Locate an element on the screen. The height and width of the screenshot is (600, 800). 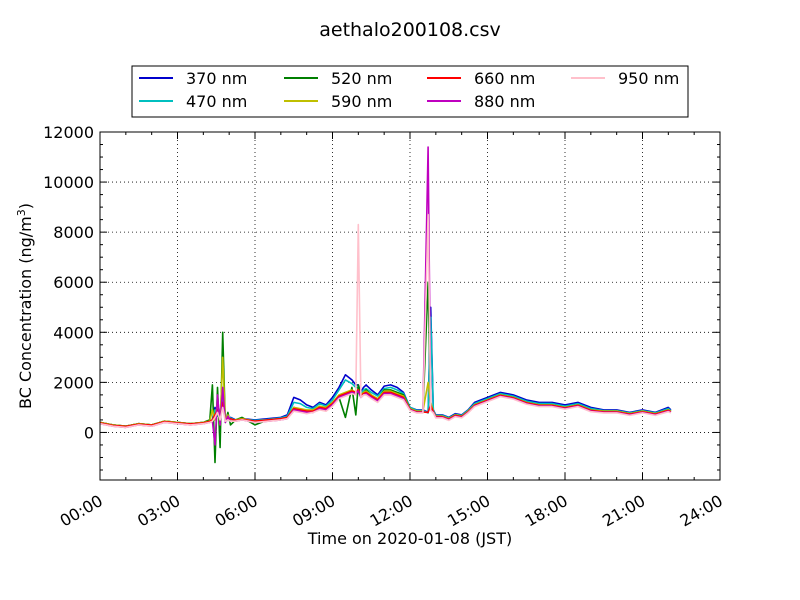
x-tick-label: 18:00 is located at coordinates (546, 511).